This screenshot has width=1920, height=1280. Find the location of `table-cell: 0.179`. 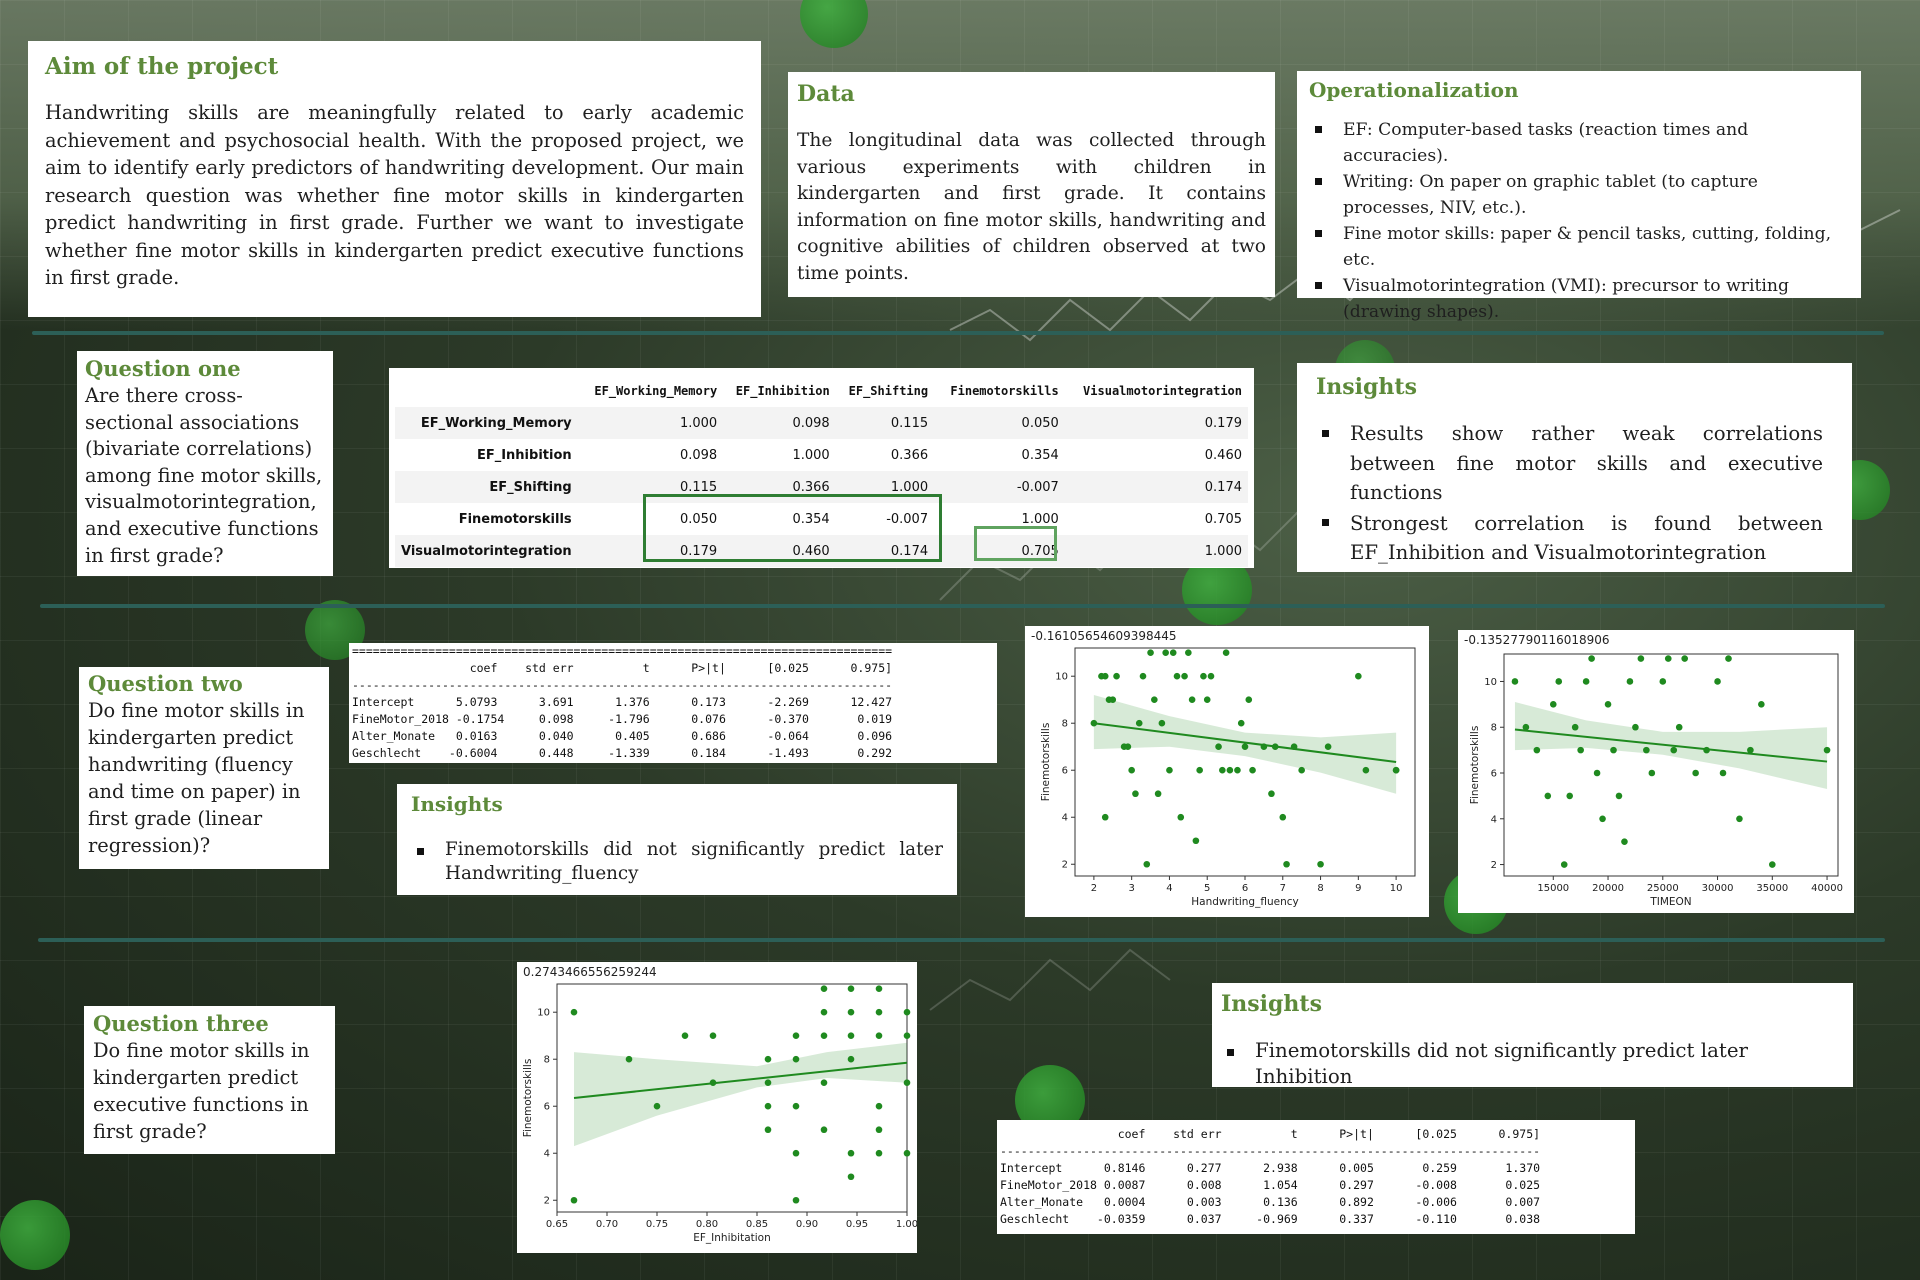

table-cell: 0.179 is located at coordinates (1156, 423).